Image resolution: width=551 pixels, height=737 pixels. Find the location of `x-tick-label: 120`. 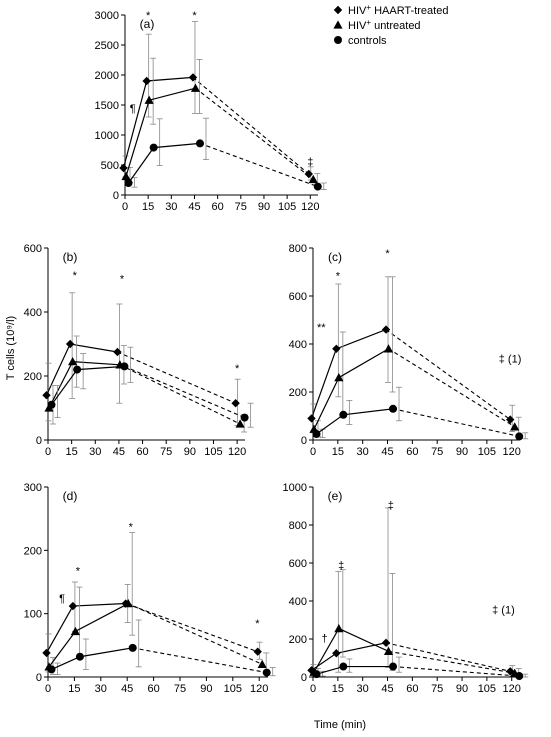

x-tick-label: 120 is located at coordinates (237, 452).